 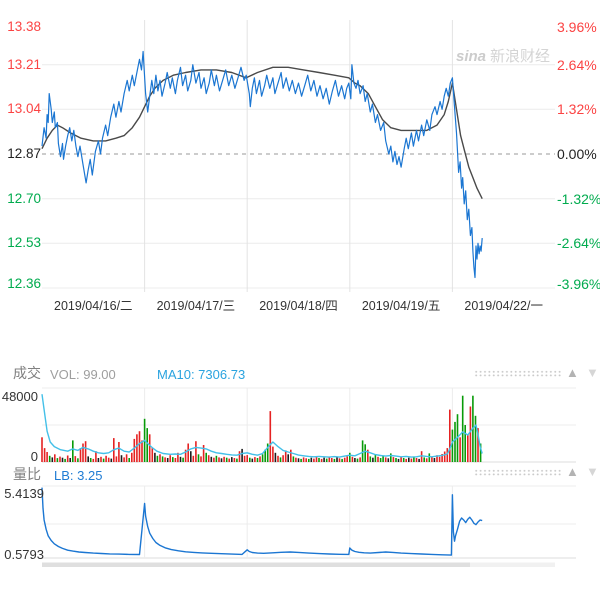 I want to click on x-axis-day-label: 2019/04/22/一, so click(x=503, y=306).